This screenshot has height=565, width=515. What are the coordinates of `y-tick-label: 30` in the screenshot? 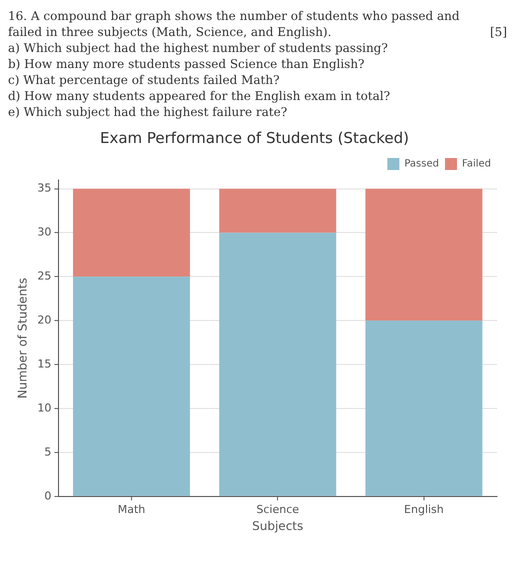 It's located at (44, 232).